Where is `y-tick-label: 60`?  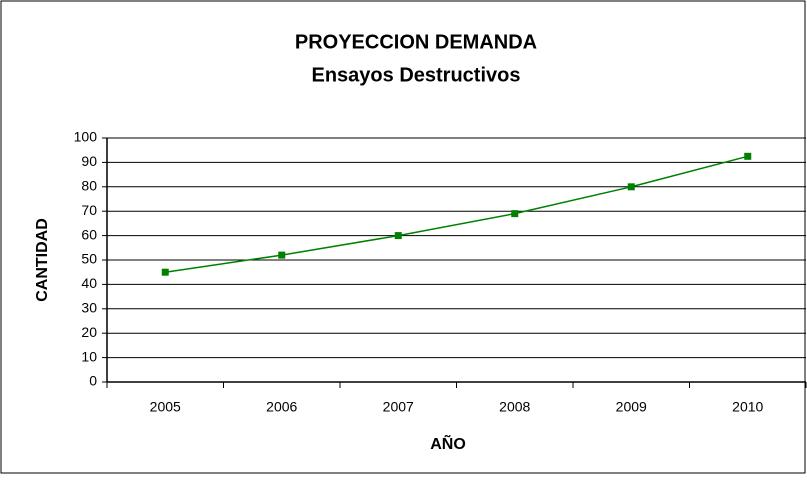
y-tick-label: 60 is located at coordinates (89, 234).